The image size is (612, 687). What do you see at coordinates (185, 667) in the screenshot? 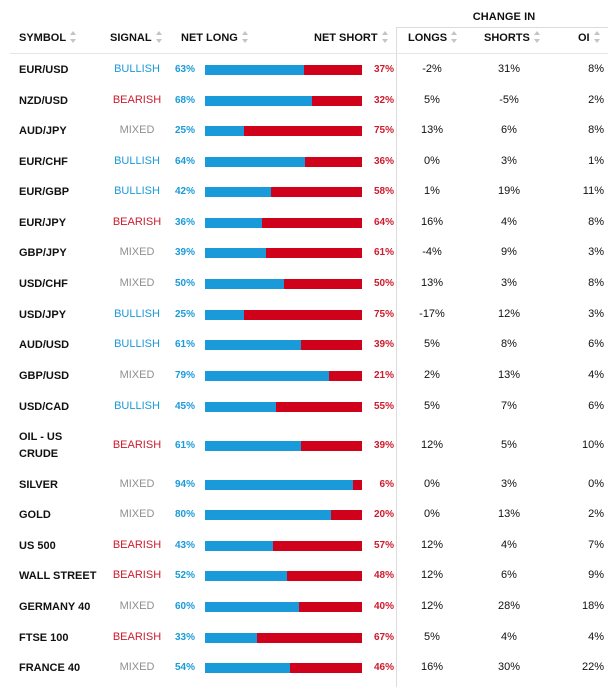
I see `net-long-value: 54%` at bounding box center [185, 667].